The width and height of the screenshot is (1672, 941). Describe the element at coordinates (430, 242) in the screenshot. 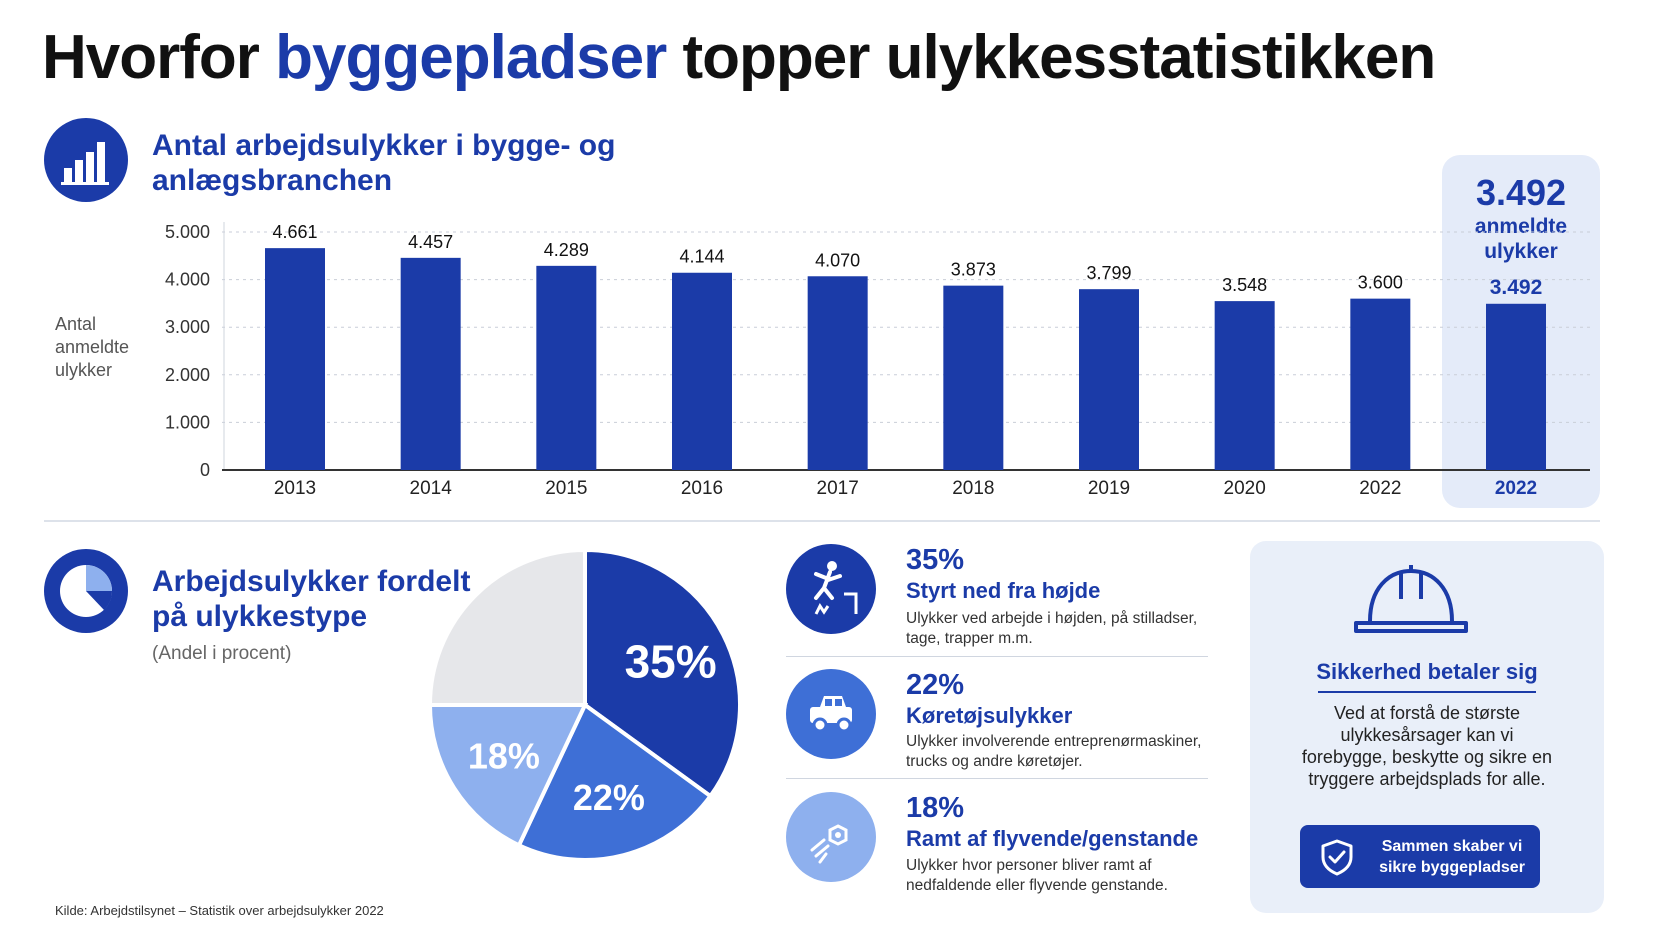

I see `data-label: 4.457` at that location.